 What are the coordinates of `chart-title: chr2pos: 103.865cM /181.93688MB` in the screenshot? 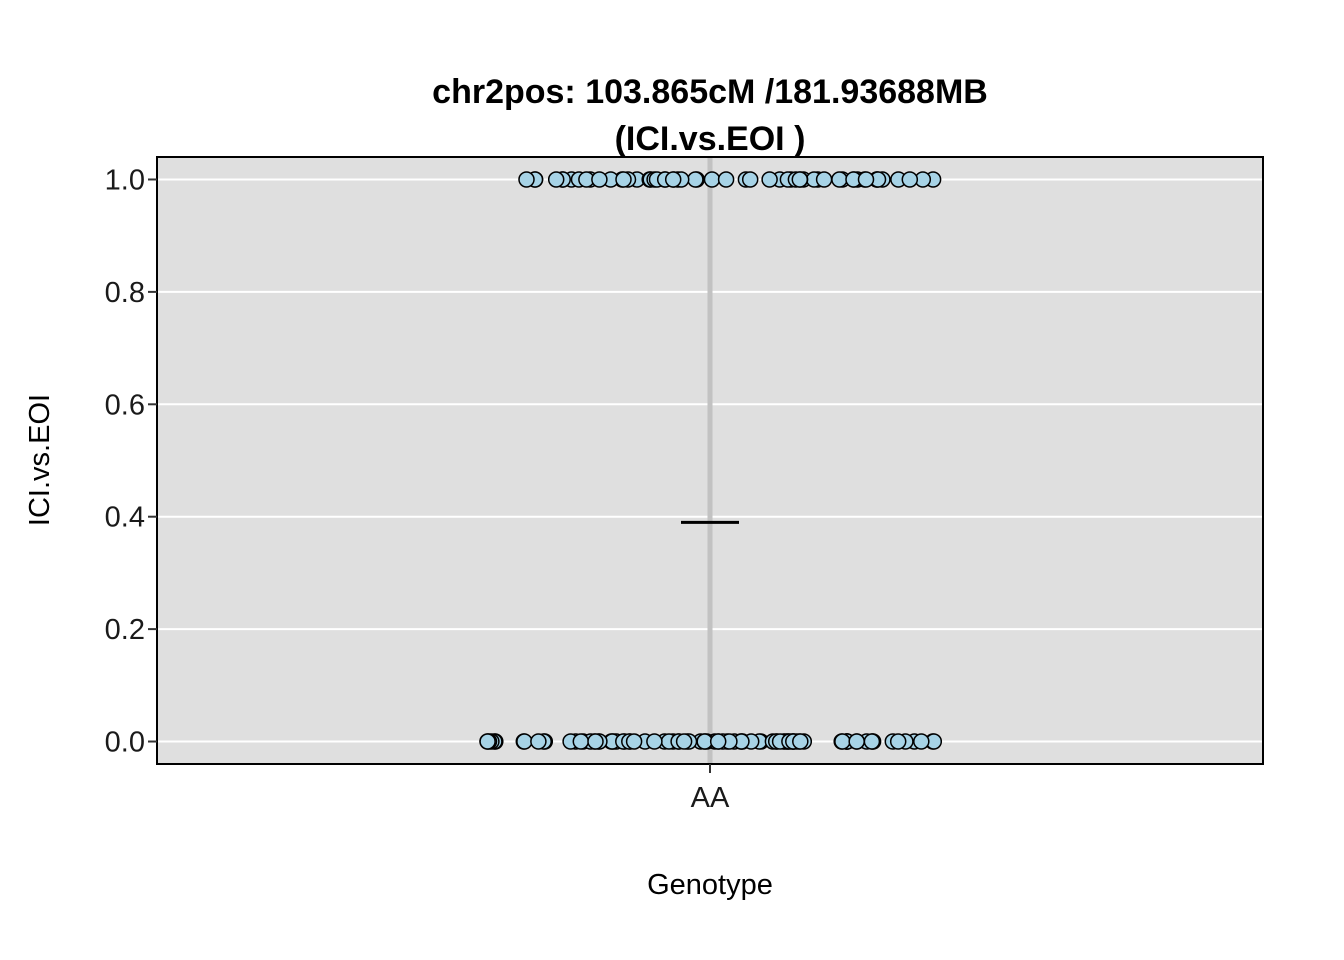 It's located at (710, 92).